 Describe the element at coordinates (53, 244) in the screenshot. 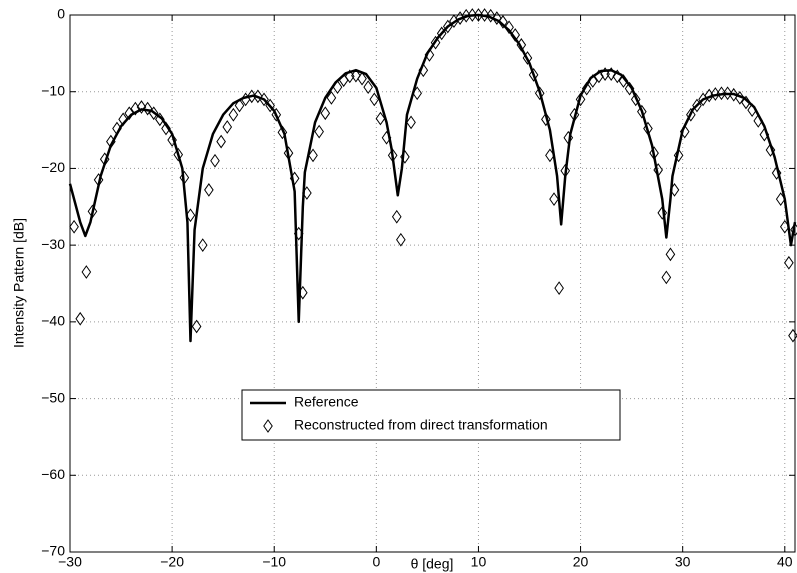

I see `y-tick-label: −30` at that location.